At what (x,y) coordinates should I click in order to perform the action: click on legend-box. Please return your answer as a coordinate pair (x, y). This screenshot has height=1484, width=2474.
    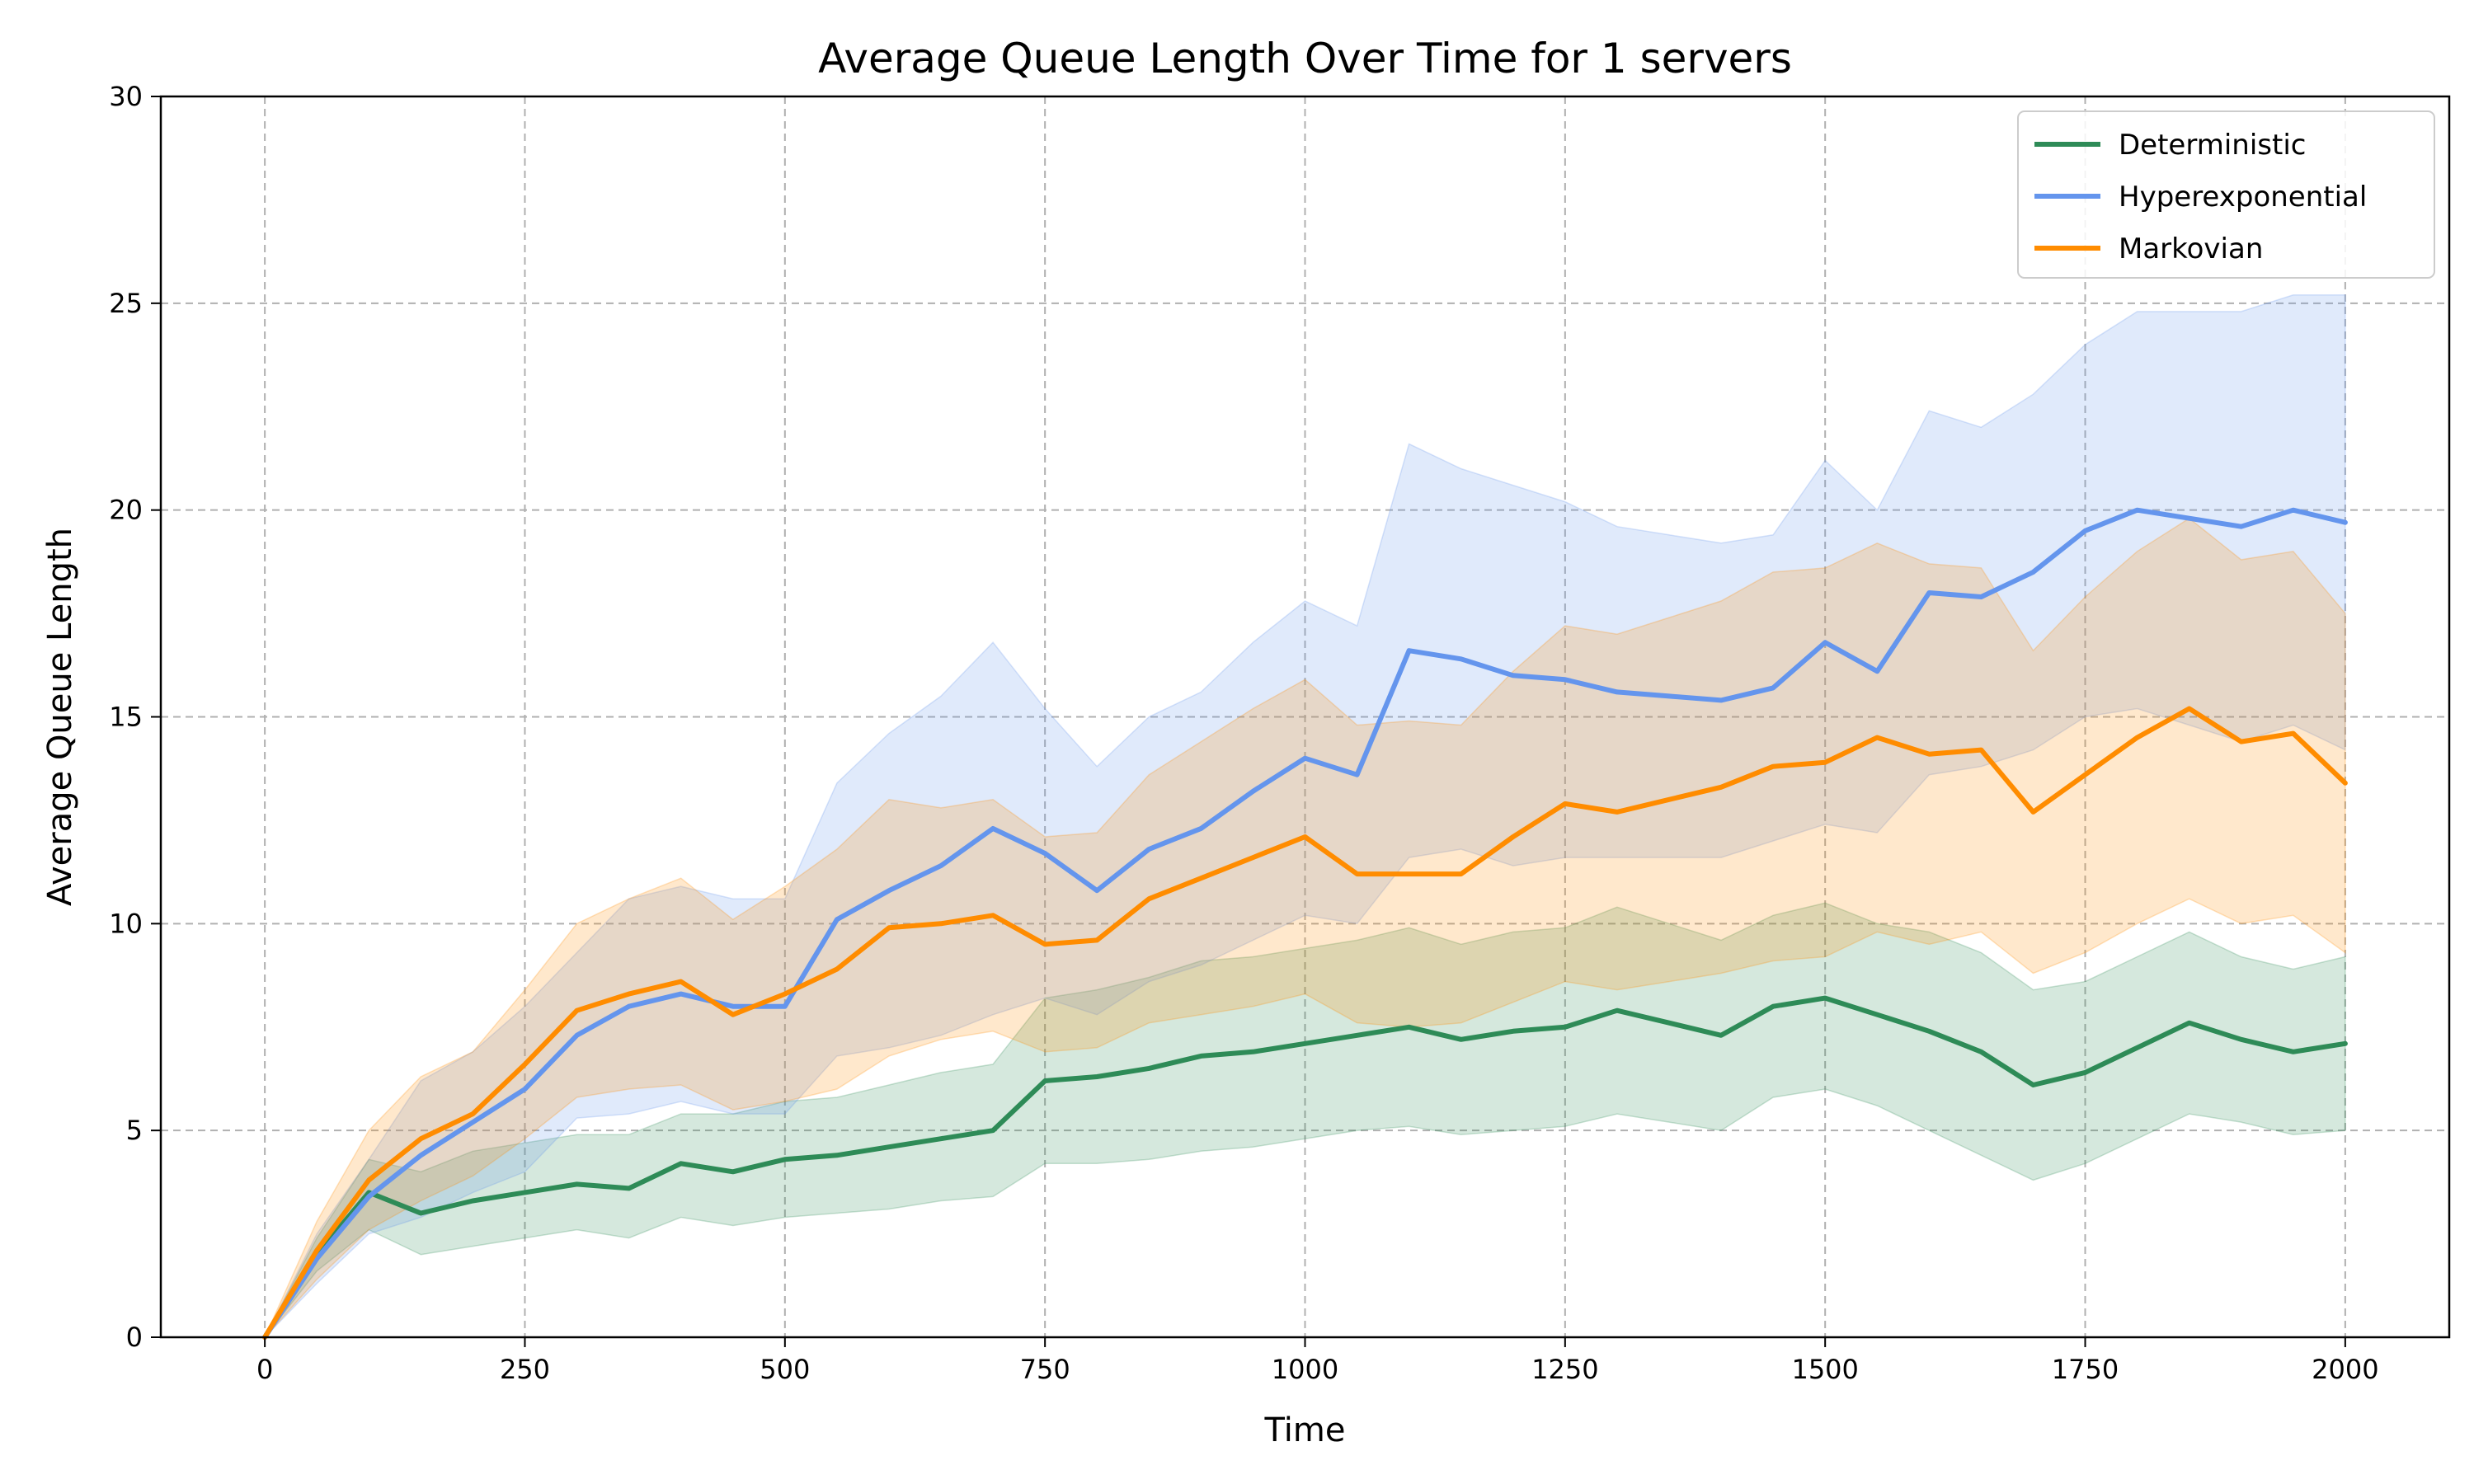
    Looking at the image, I should click on (2226, 194).